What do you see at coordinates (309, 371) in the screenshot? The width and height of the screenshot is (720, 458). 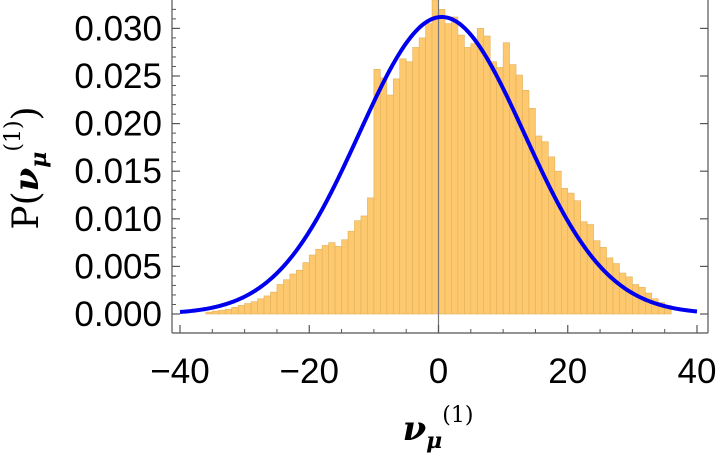 I see `x-tick-label: −20` at bounding box center [309, 371].